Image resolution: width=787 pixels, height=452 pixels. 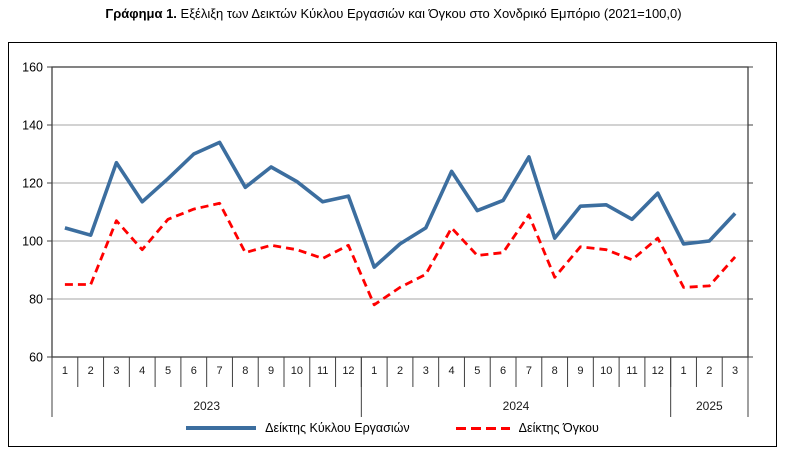 I want to click on y-axis-label: 80, so click(x=36, y=300).